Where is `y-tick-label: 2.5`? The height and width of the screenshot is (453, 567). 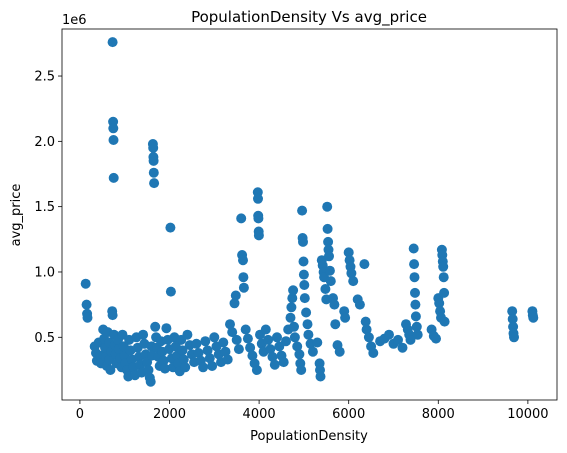
y-tick-label: 2.5 is located at coordinates (44, 77).